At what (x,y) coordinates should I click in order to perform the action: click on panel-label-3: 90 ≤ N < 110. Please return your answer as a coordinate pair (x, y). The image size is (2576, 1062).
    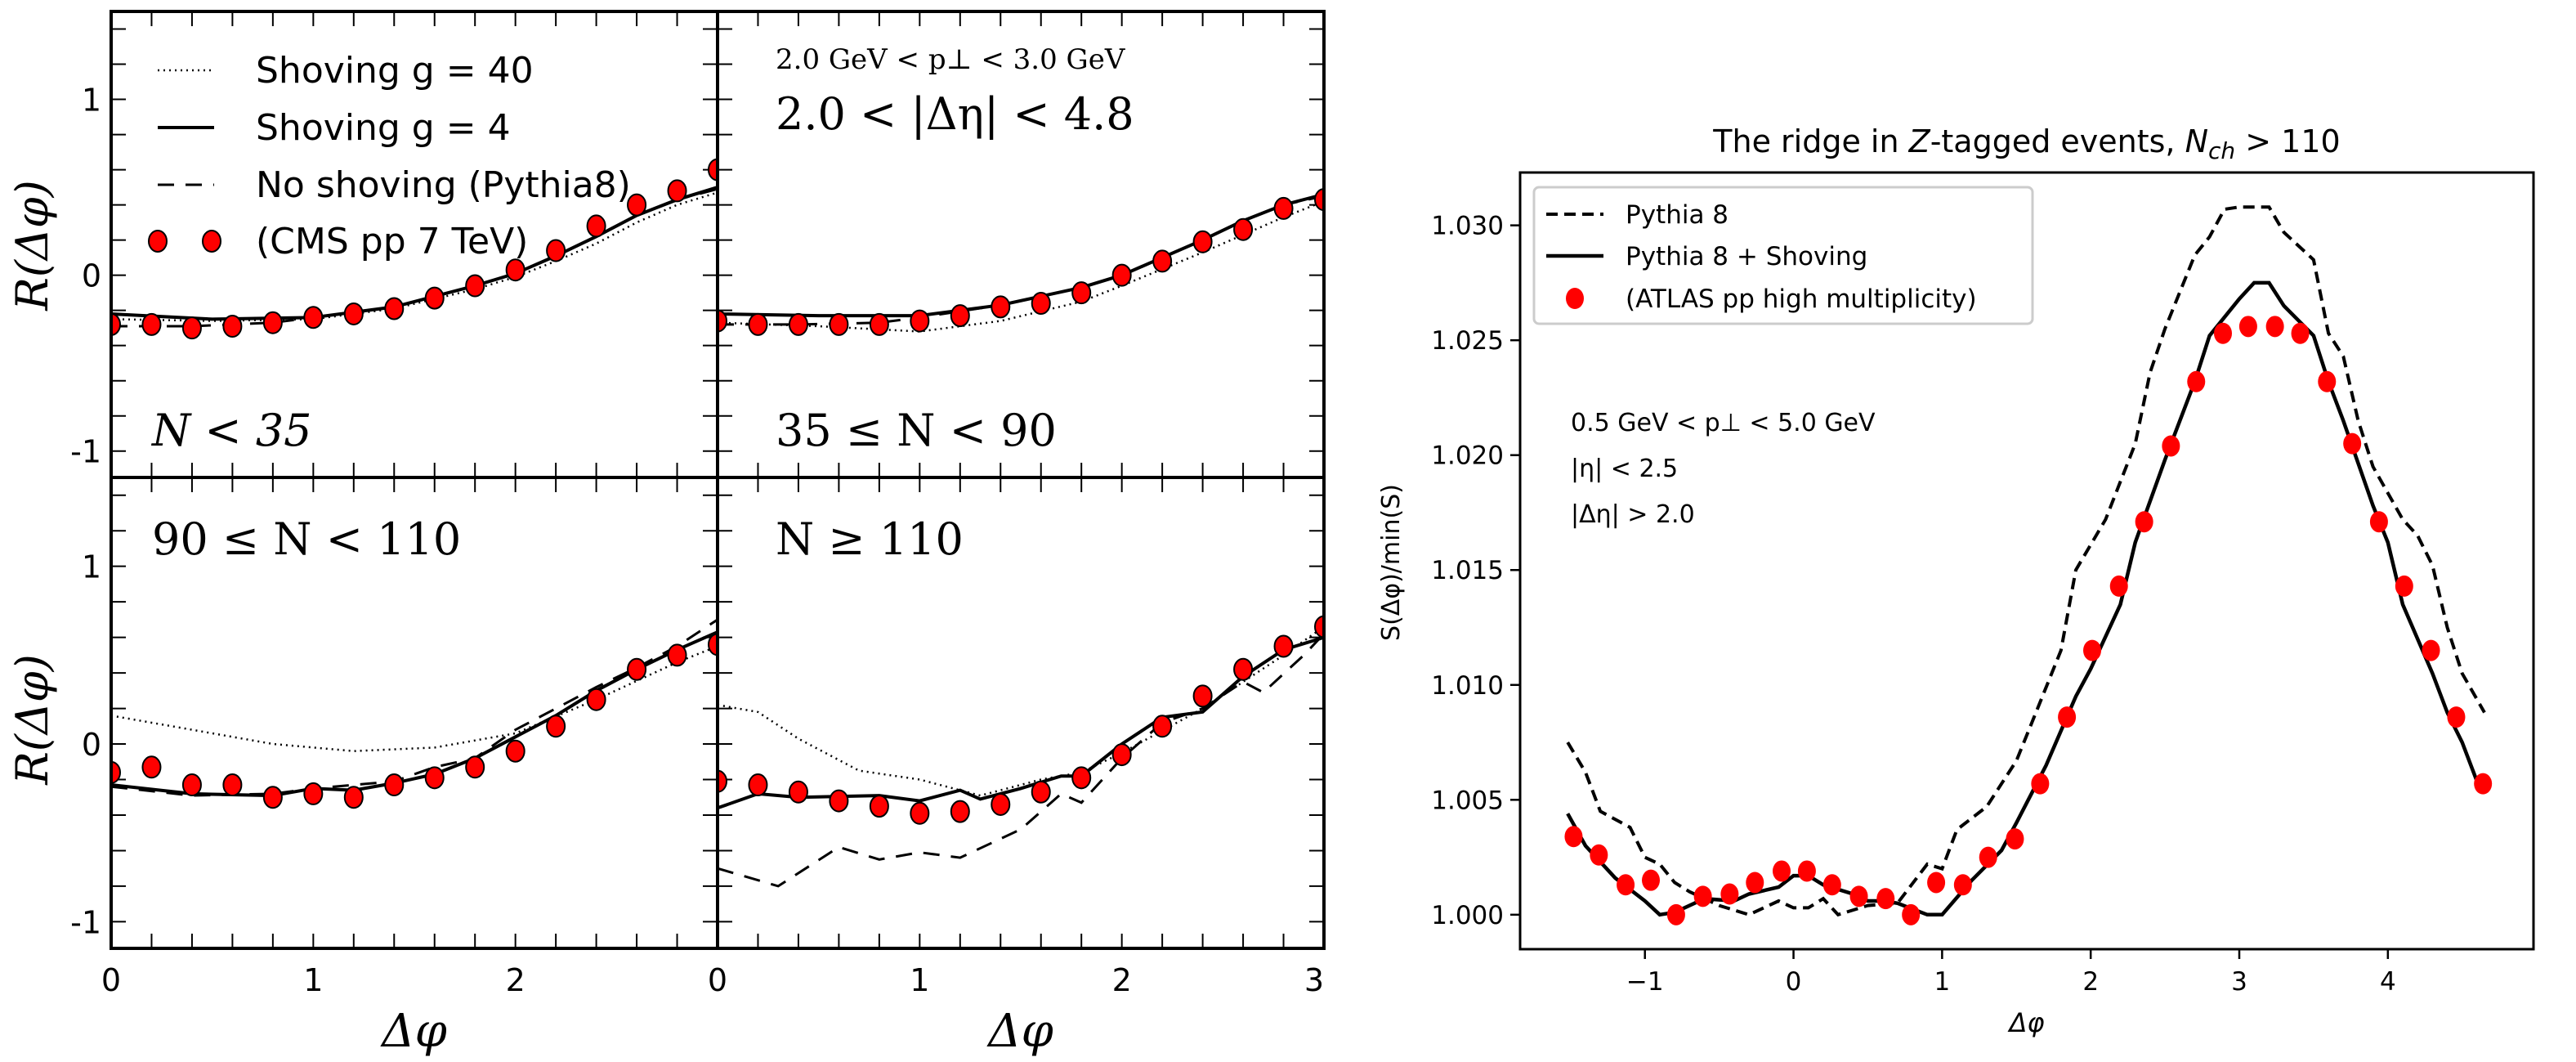
    Looking at the image, I should click on (306, 539).